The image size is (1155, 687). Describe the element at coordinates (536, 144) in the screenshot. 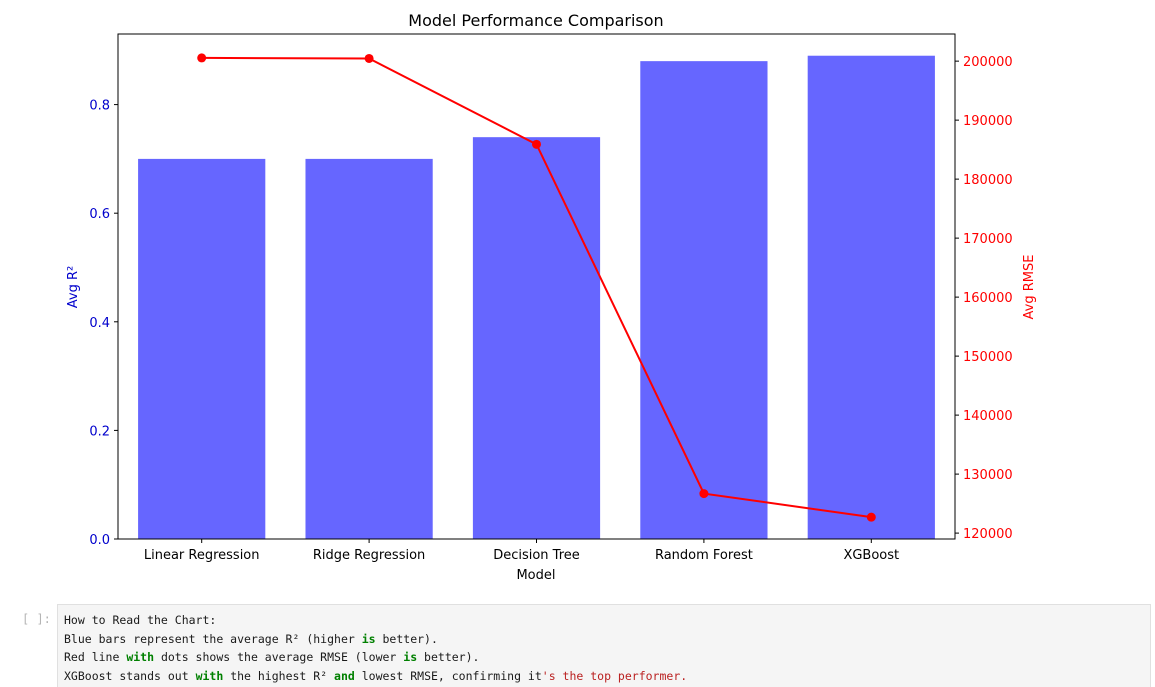

I see `rmse-point-decision-tree` at that location.